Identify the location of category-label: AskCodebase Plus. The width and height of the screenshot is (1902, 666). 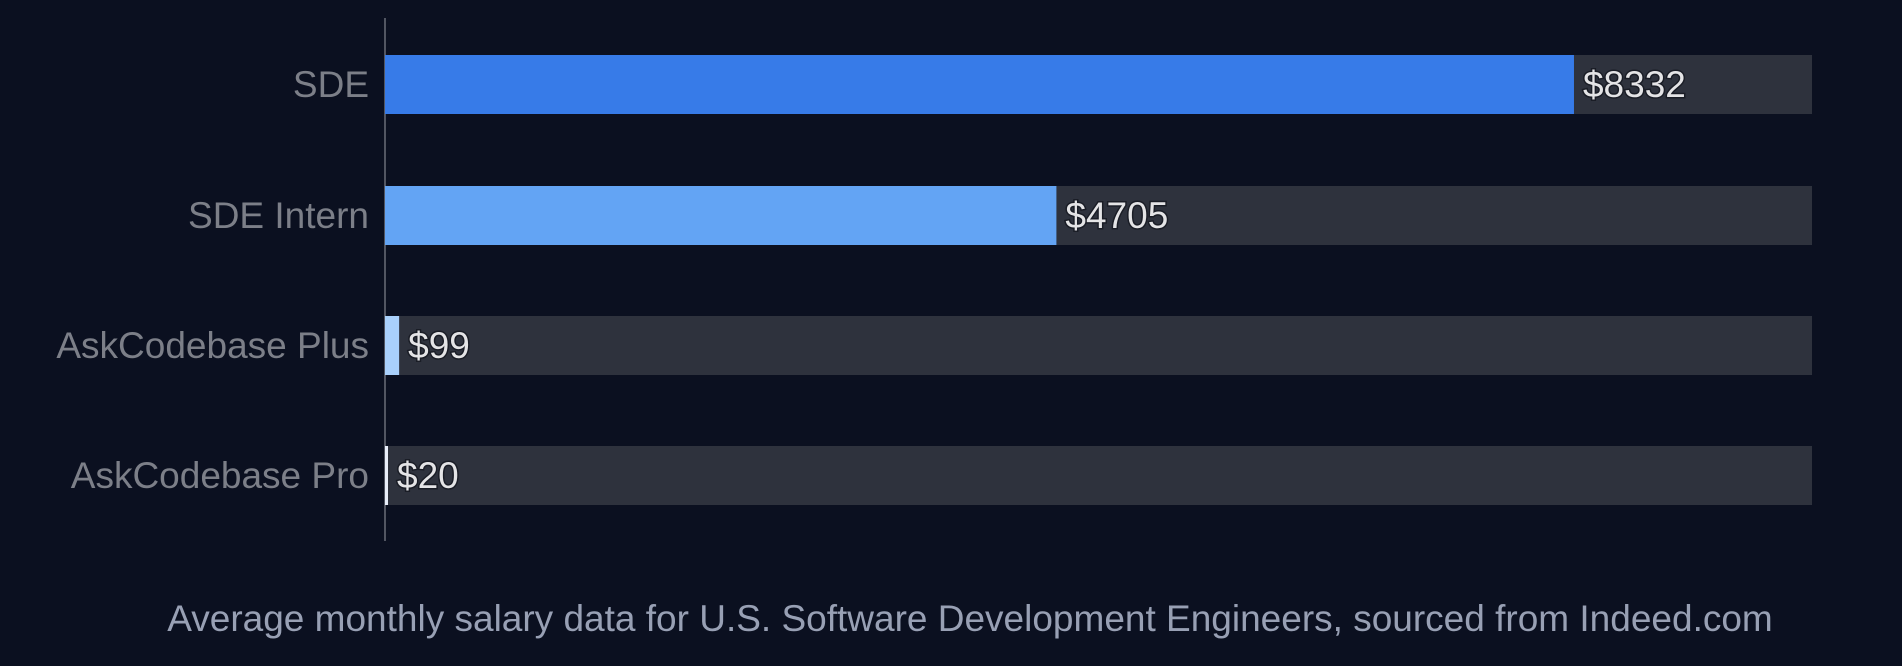
(212, 345).